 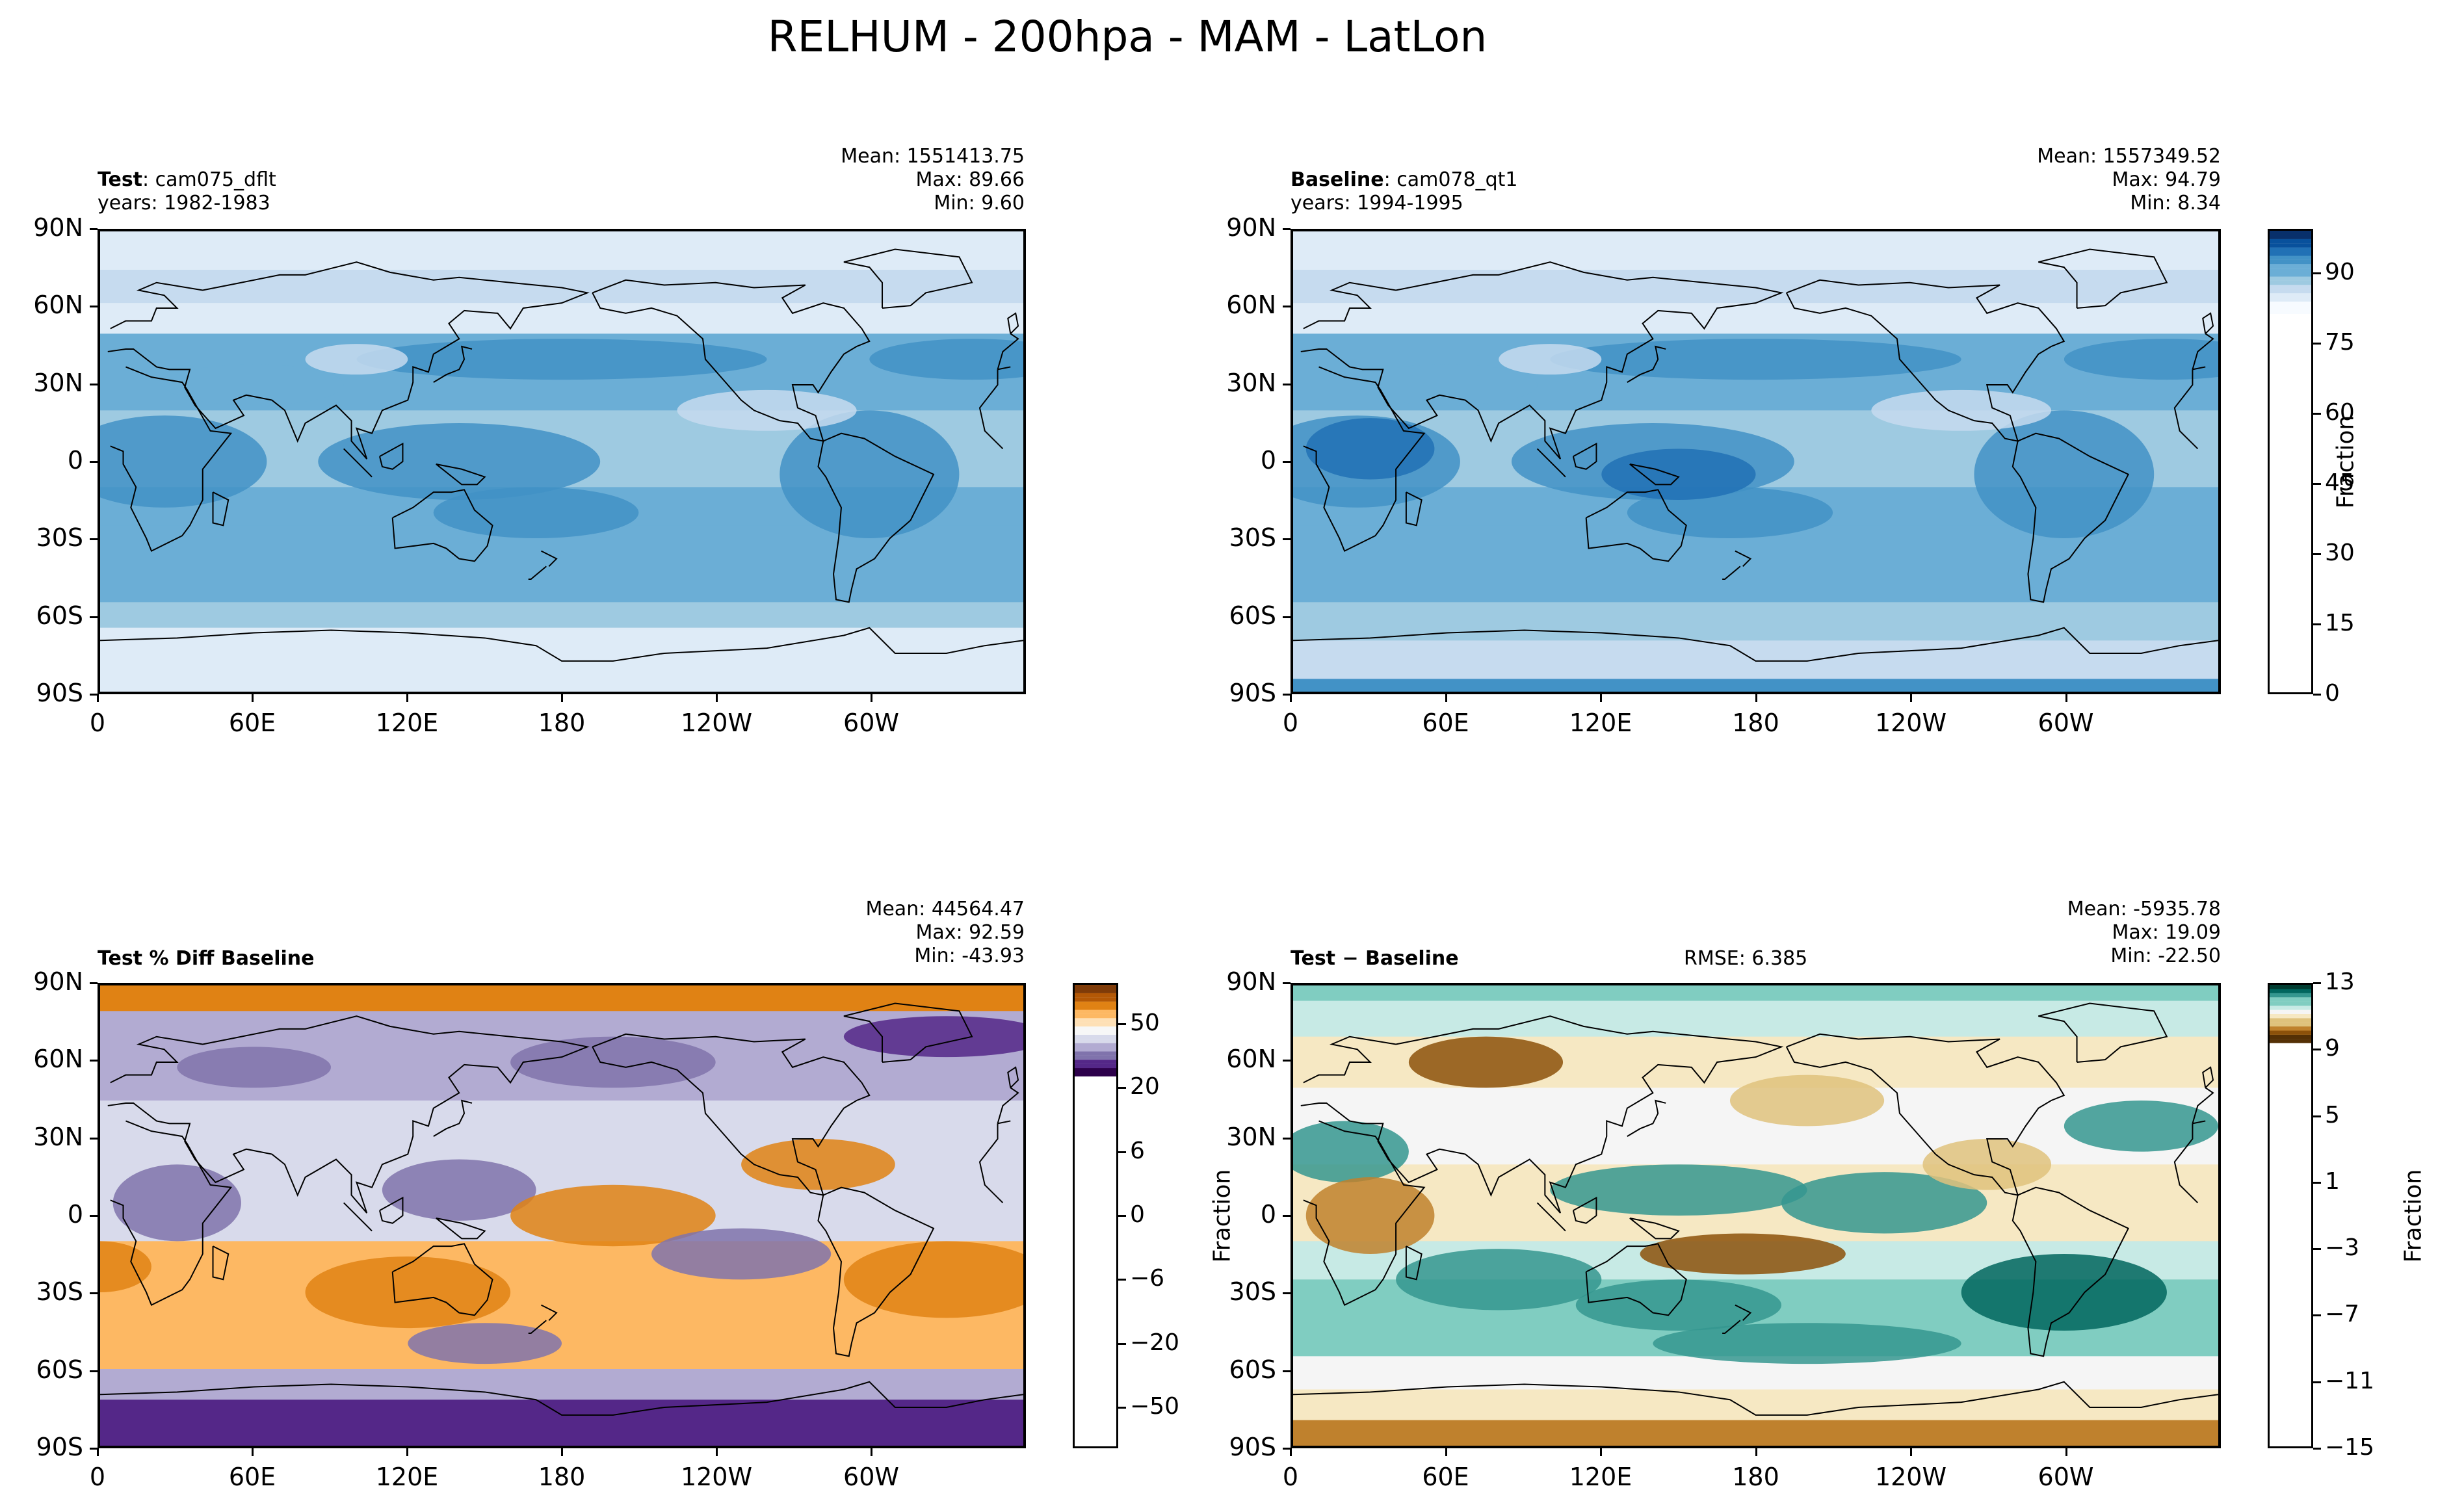 What do you see at coordinates (97, 723) in the screenshot?
I see `test-axis-xtick-0: 0` at bounding box center [97, 723].